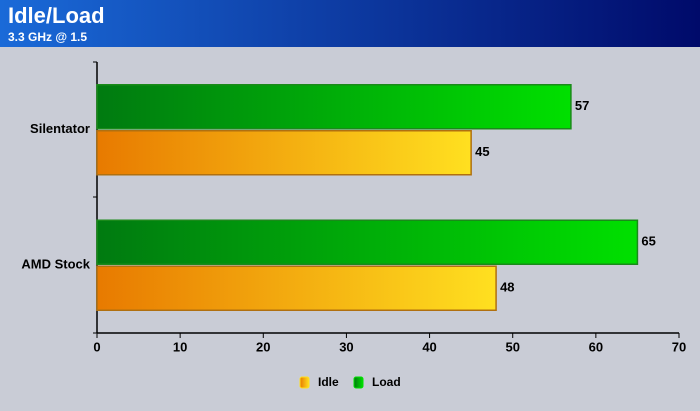 This screenshot has height=411, width=700. What do you see at coordinates (55, 264) in the screenshot?
I see `y-tick-label: AMD Stock` at bounding box center [55, 264].